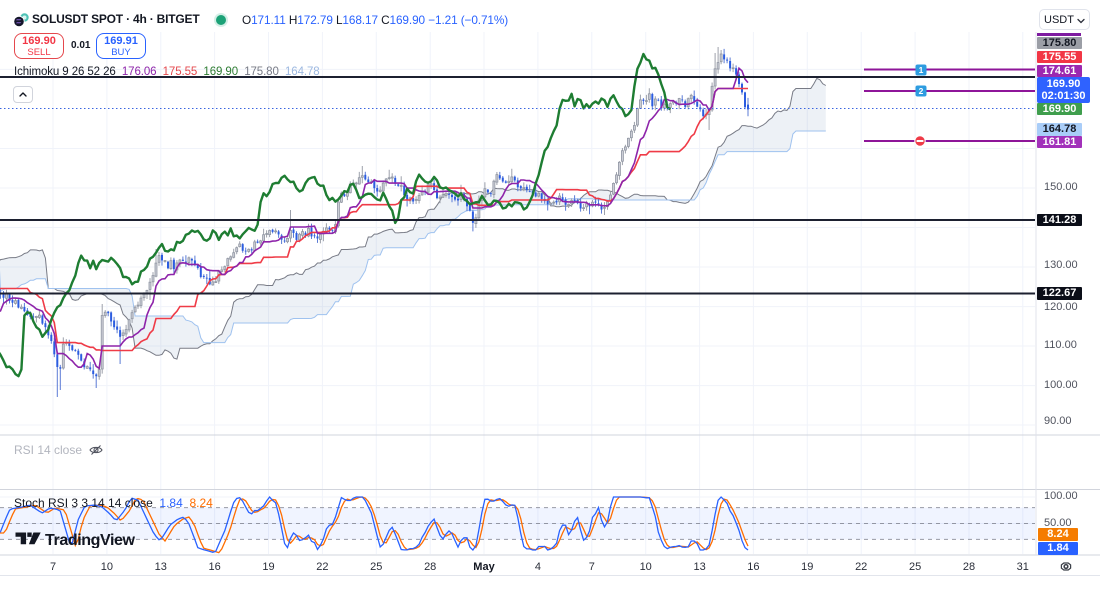 The image size is (1100, 589). What do you see at coordinates (921, 70) in the screenshot?
I see `svg-text: 1` at bounding box center [921, 70].